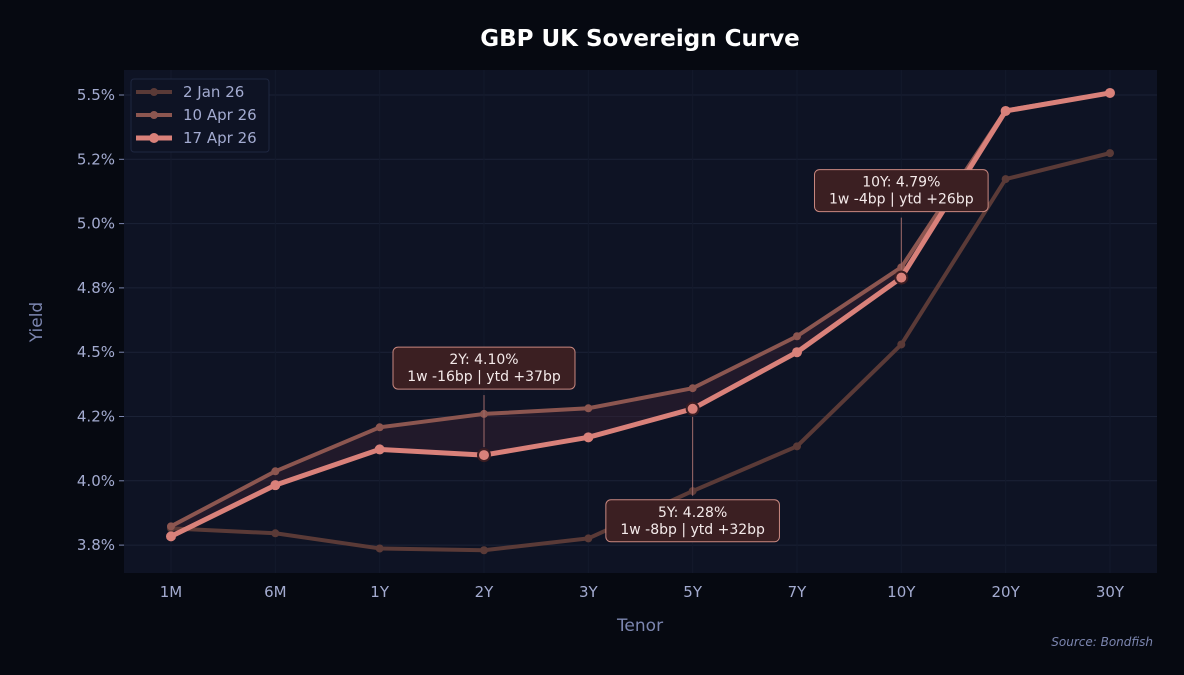 Image resolution: width=1184 pixels, height=675 pixels. I want to click on annotation-5y: 5Y: 4.28%1w -8bp | ytd +32bp, so click(692, 472).